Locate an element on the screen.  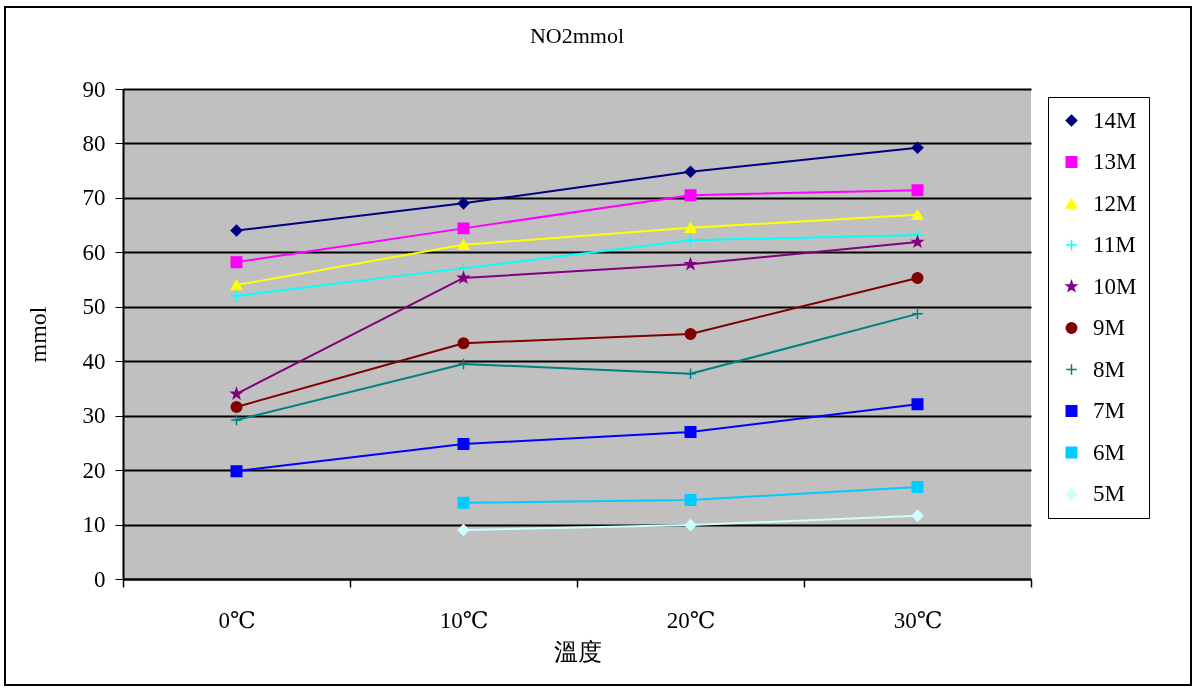
legend-label: 10M is located at coordinates (1115, 286).